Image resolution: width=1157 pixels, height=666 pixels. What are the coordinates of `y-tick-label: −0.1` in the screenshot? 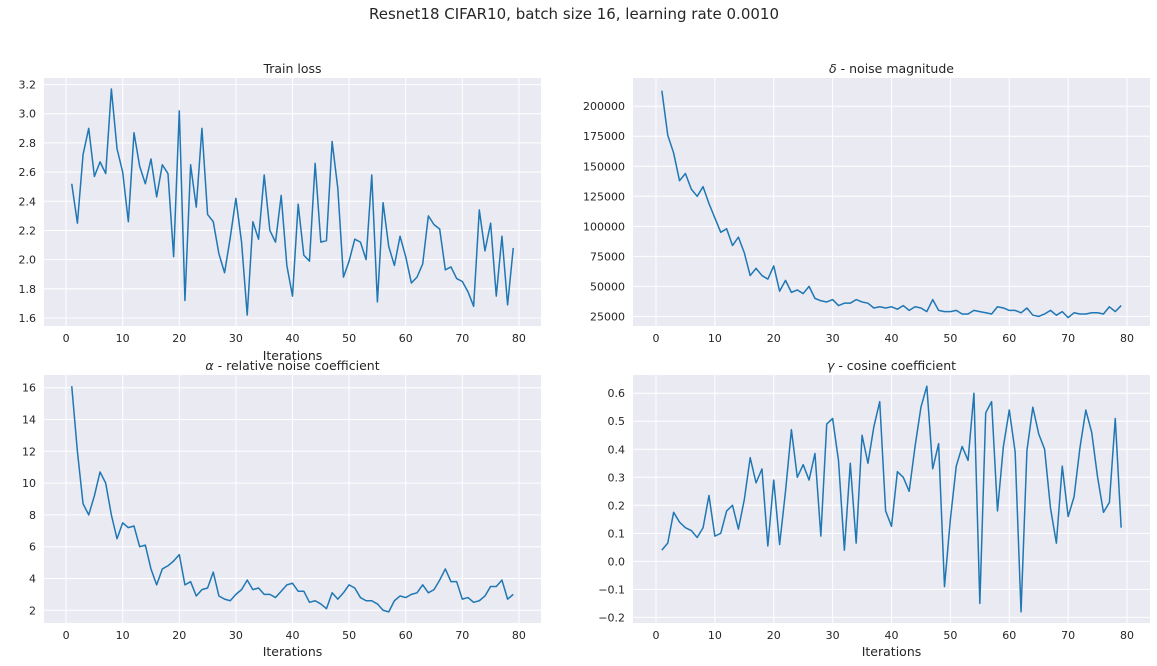 It's located at (611, 589).